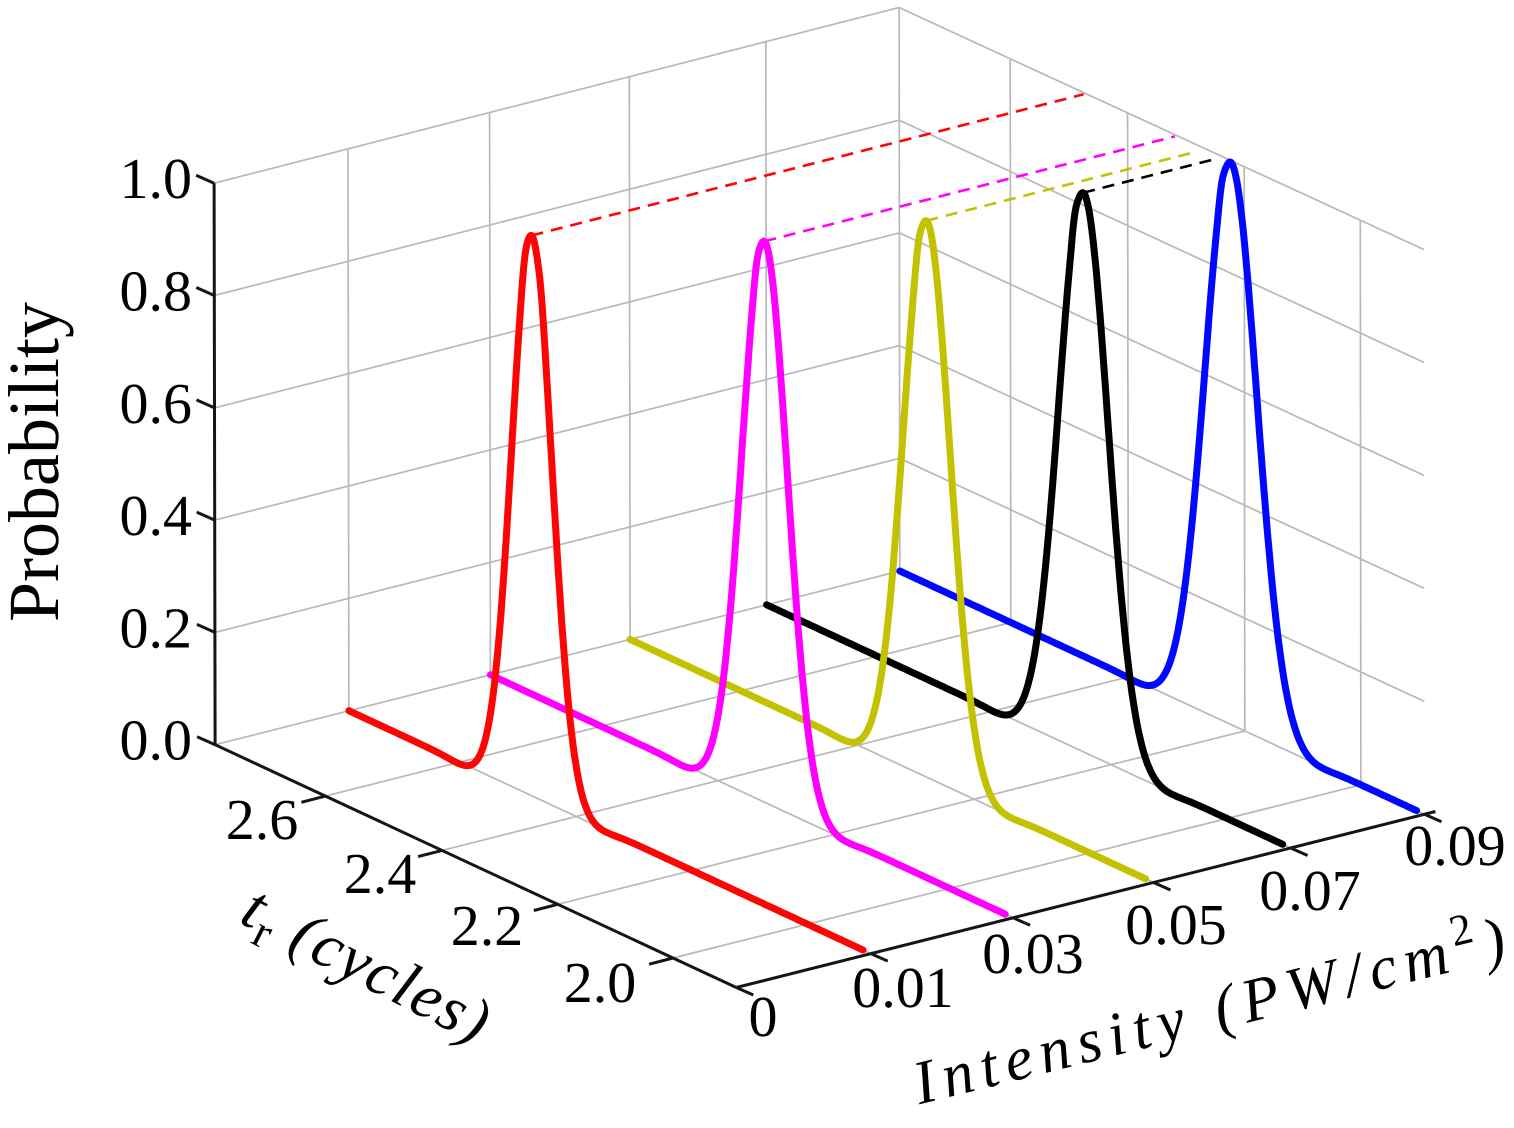 The height and width of the screenshot is (1128, 1514). I want to click on svg-text: 0.8, so click(156, 291).